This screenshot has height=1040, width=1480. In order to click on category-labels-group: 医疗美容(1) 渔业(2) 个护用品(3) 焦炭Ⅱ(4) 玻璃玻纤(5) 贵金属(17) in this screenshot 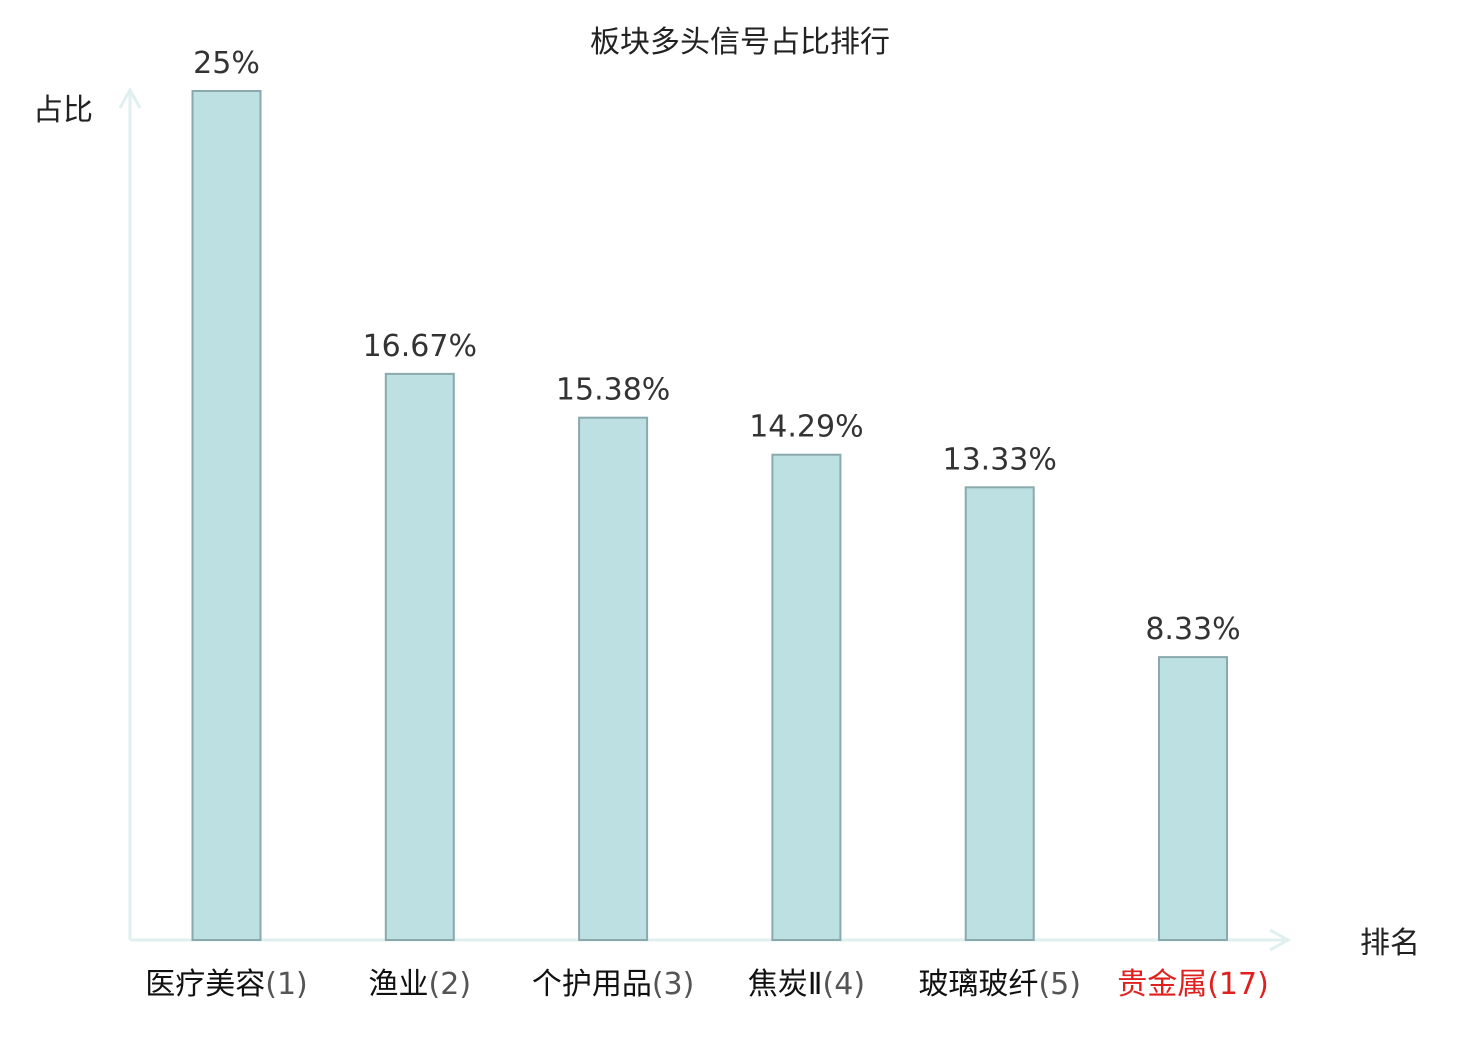, I will do `click(707, 984)`.